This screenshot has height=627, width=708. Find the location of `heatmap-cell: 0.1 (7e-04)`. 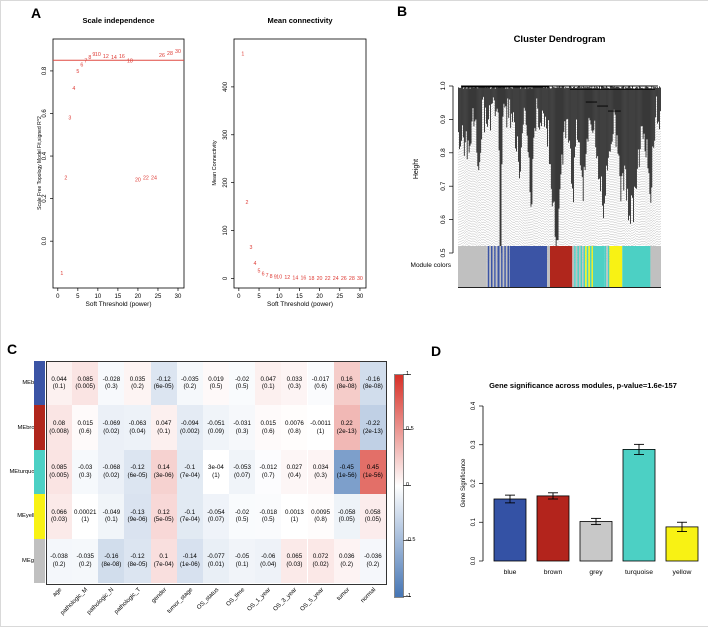

heatmap-cell: 0.1 (7e-04) is located at coordinates (163, 560).